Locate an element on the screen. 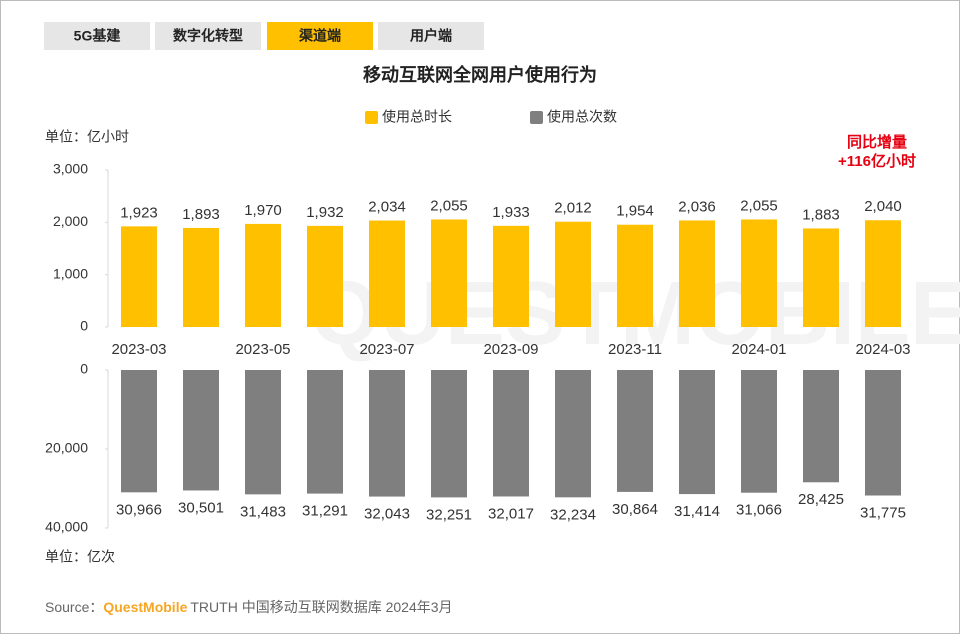  value-label: 30,864 is located at coordinates (635, 509).